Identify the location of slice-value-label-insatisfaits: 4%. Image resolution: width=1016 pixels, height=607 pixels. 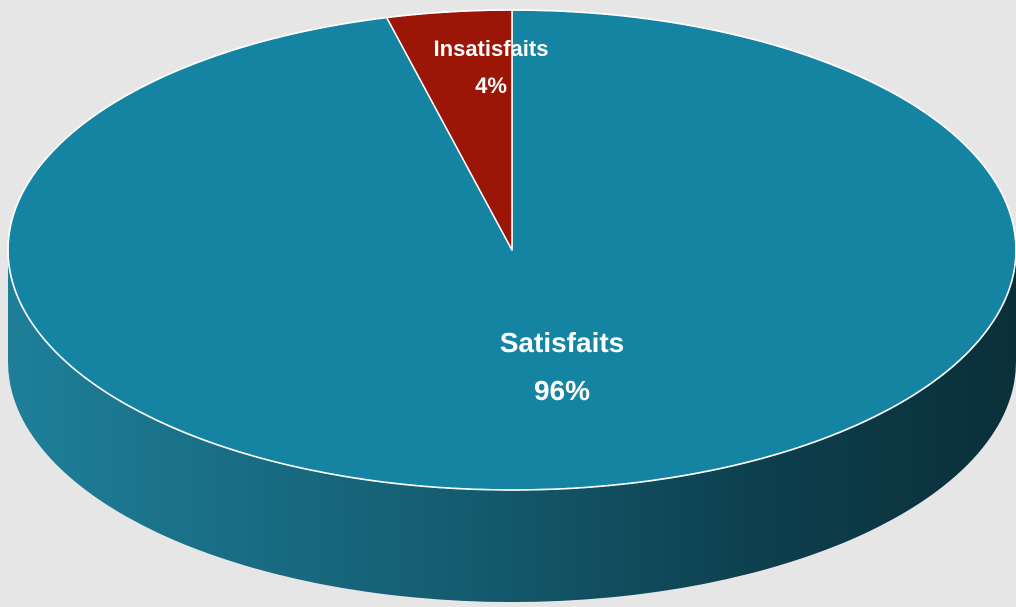
(491, 85).